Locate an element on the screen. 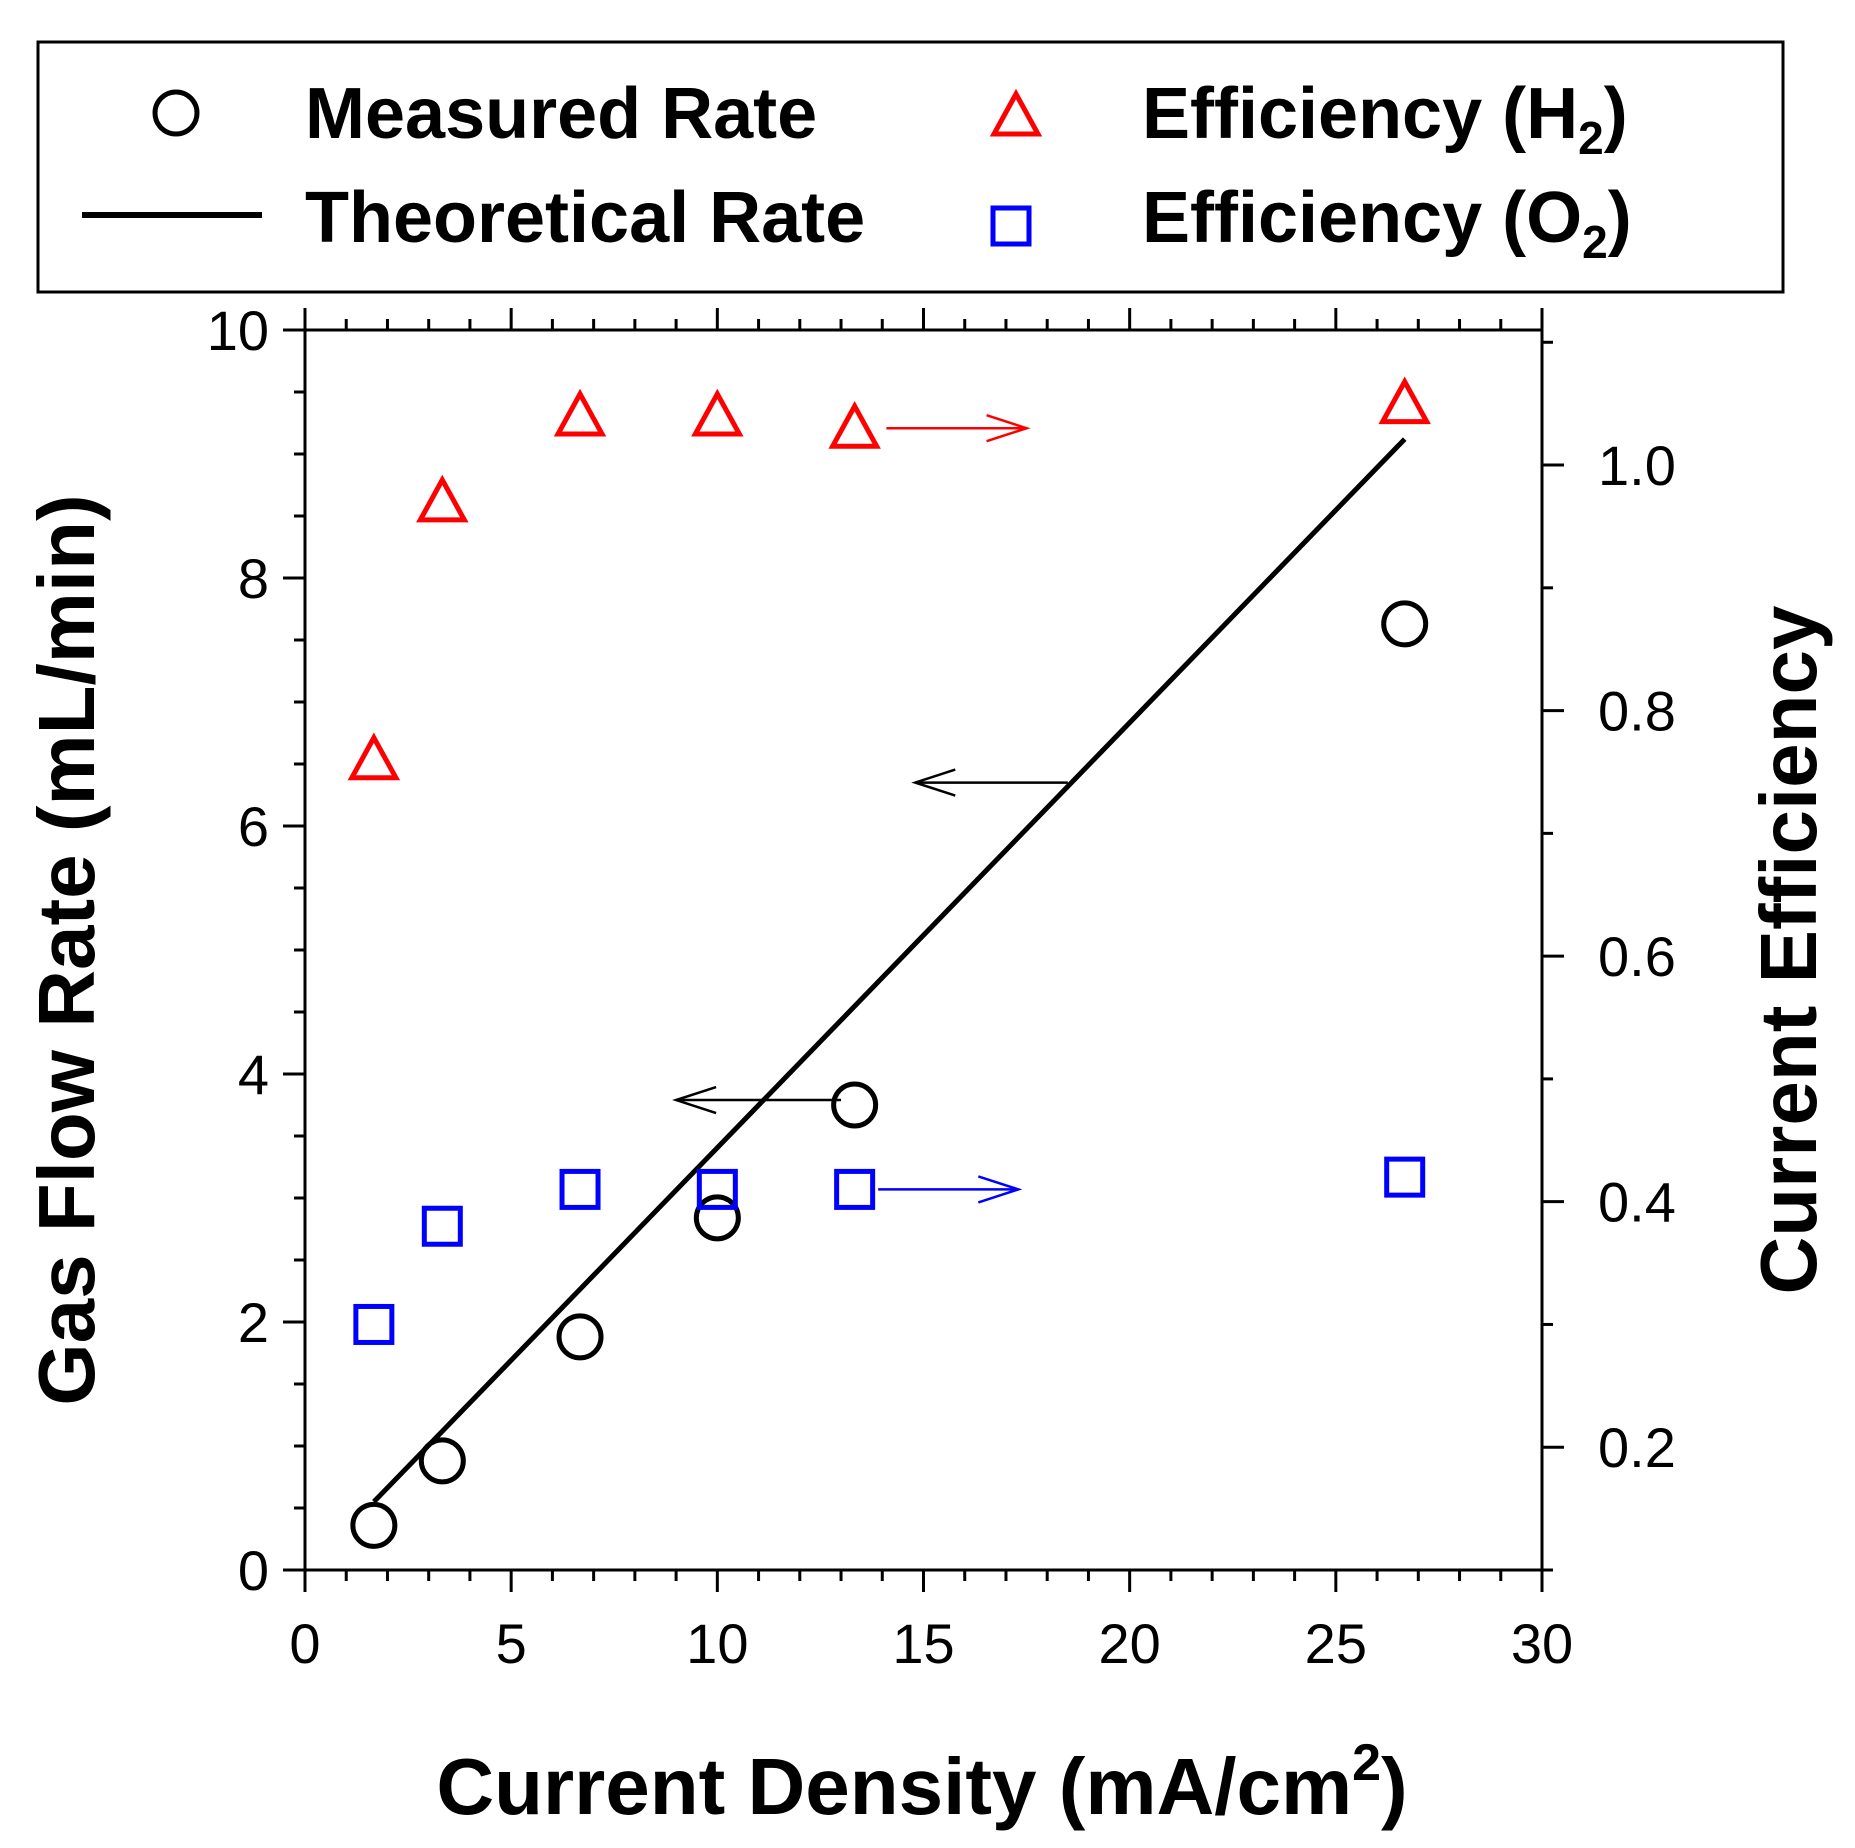 The image size is (1855, 1848). legend-marker-efficiency-o2 is located at coordinates (1011, 226).